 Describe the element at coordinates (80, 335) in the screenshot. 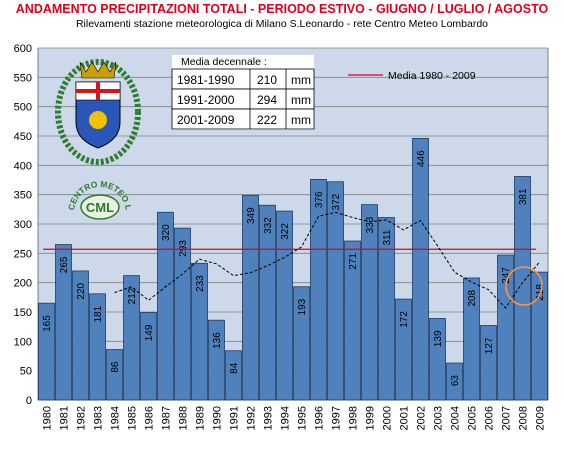

I see `bar-1982` at that location.